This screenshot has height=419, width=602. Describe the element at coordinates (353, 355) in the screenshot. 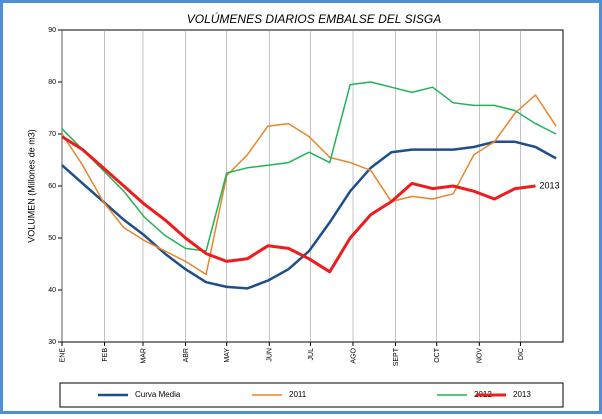

I see `x-tick-label: AGO` at that location.